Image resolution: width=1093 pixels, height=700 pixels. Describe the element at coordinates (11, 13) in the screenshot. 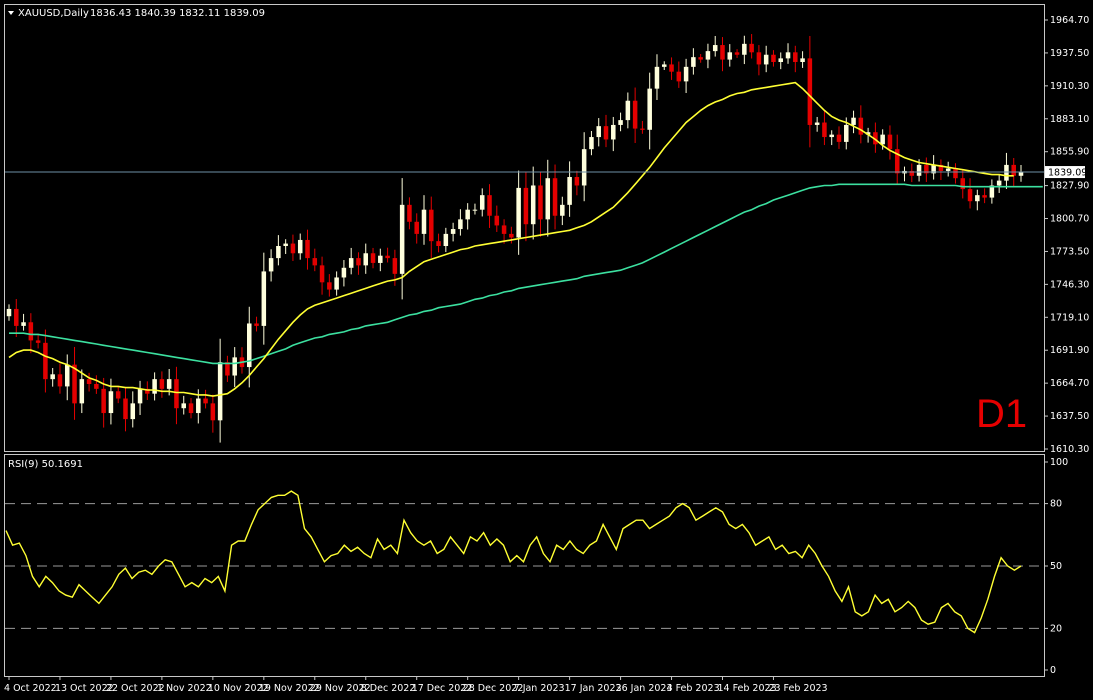

I see `dropdown-arrow-icon` at that location.